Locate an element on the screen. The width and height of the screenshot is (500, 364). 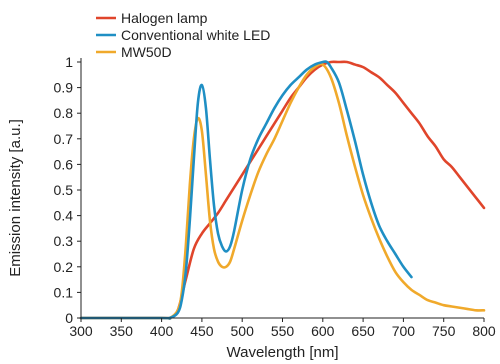
y-tick-label-3: 0.3 is located at coordinates (64, 241).